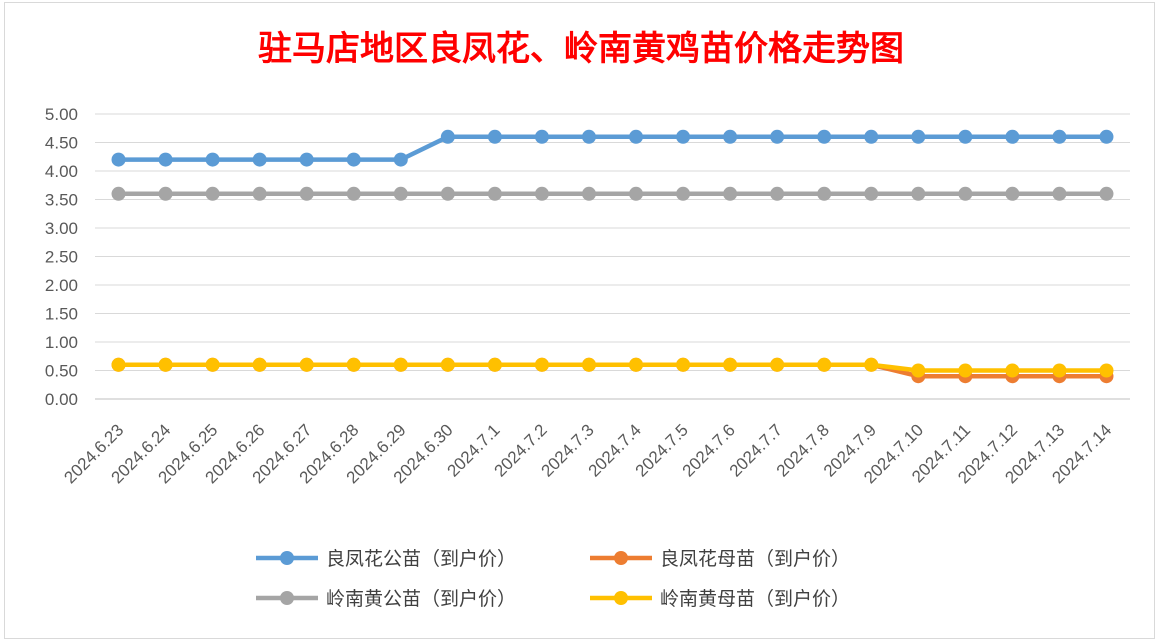 This screenshot has height=643, width=1159. I want to click on legend-item: 良凤花母苗（到户价）, so click(720, 559).